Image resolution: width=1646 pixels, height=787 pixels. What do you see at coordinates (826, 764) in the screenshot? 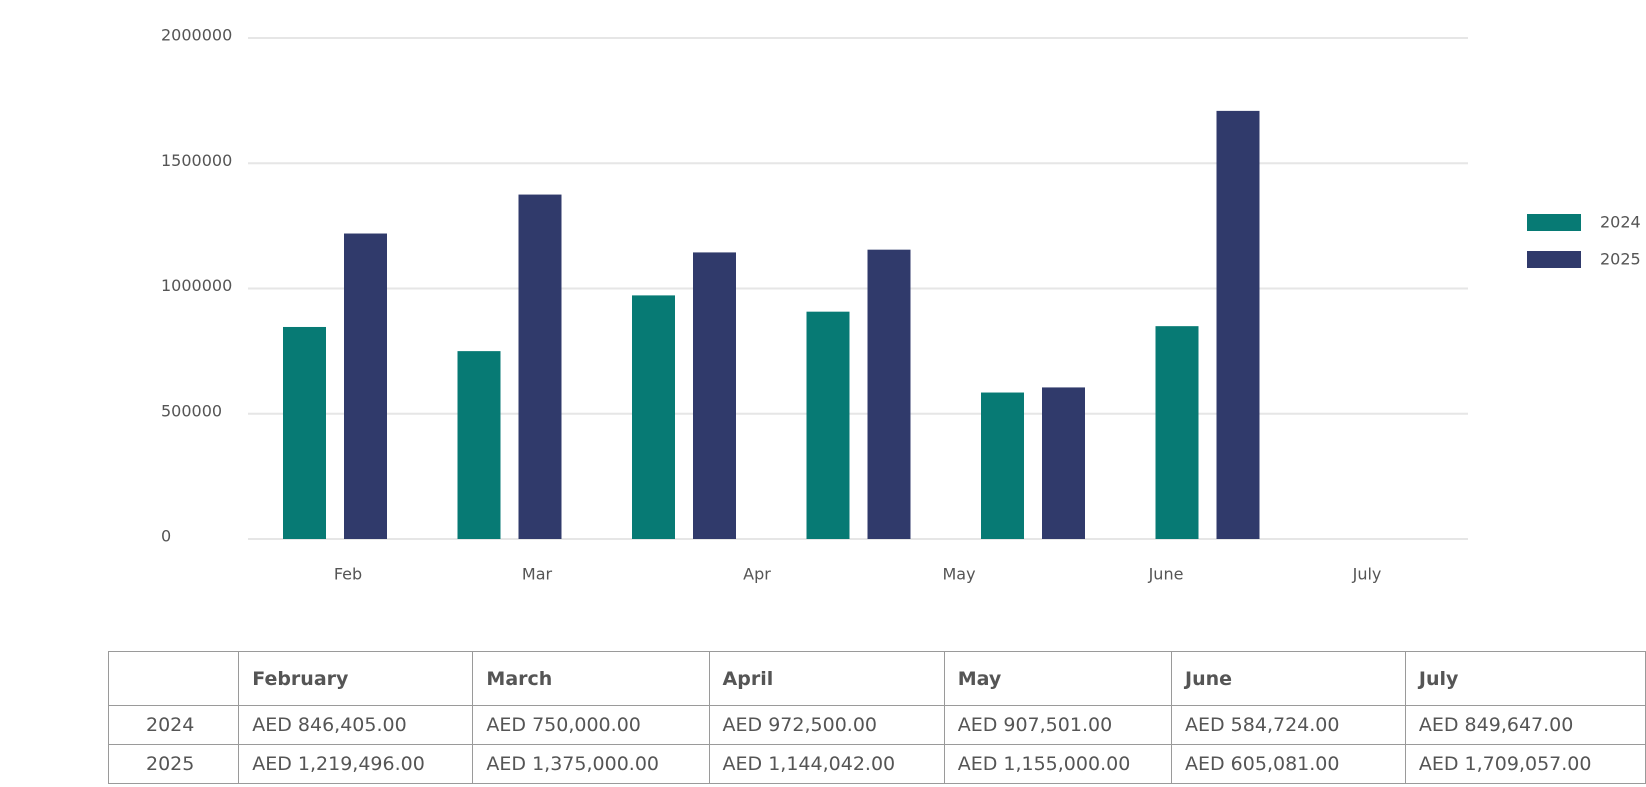
I see `table-cell: AED 1,144,042.00` at bounding box center [826, 764].